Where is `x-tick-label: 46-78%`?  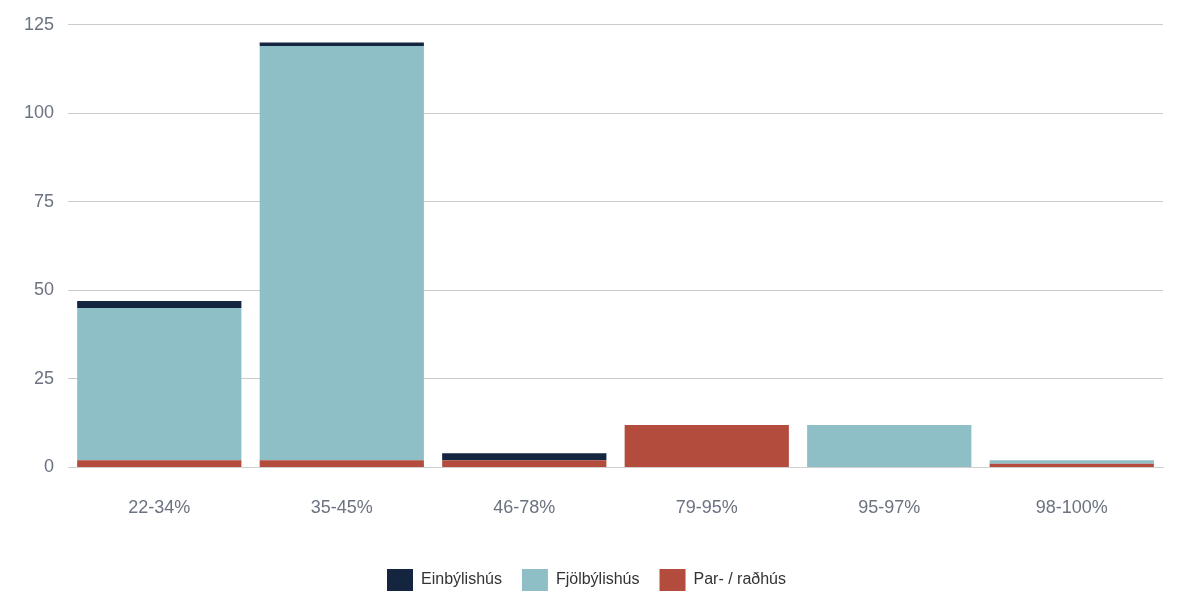 x-tick-label: 46-78% is located at coordinates (524, 507).